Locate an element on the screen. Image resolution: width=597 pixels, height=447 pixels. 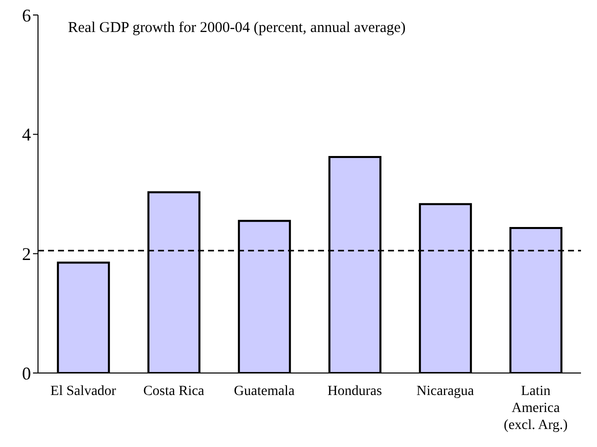
x-tick-label: Honduras is located at coordinates (355, 391).